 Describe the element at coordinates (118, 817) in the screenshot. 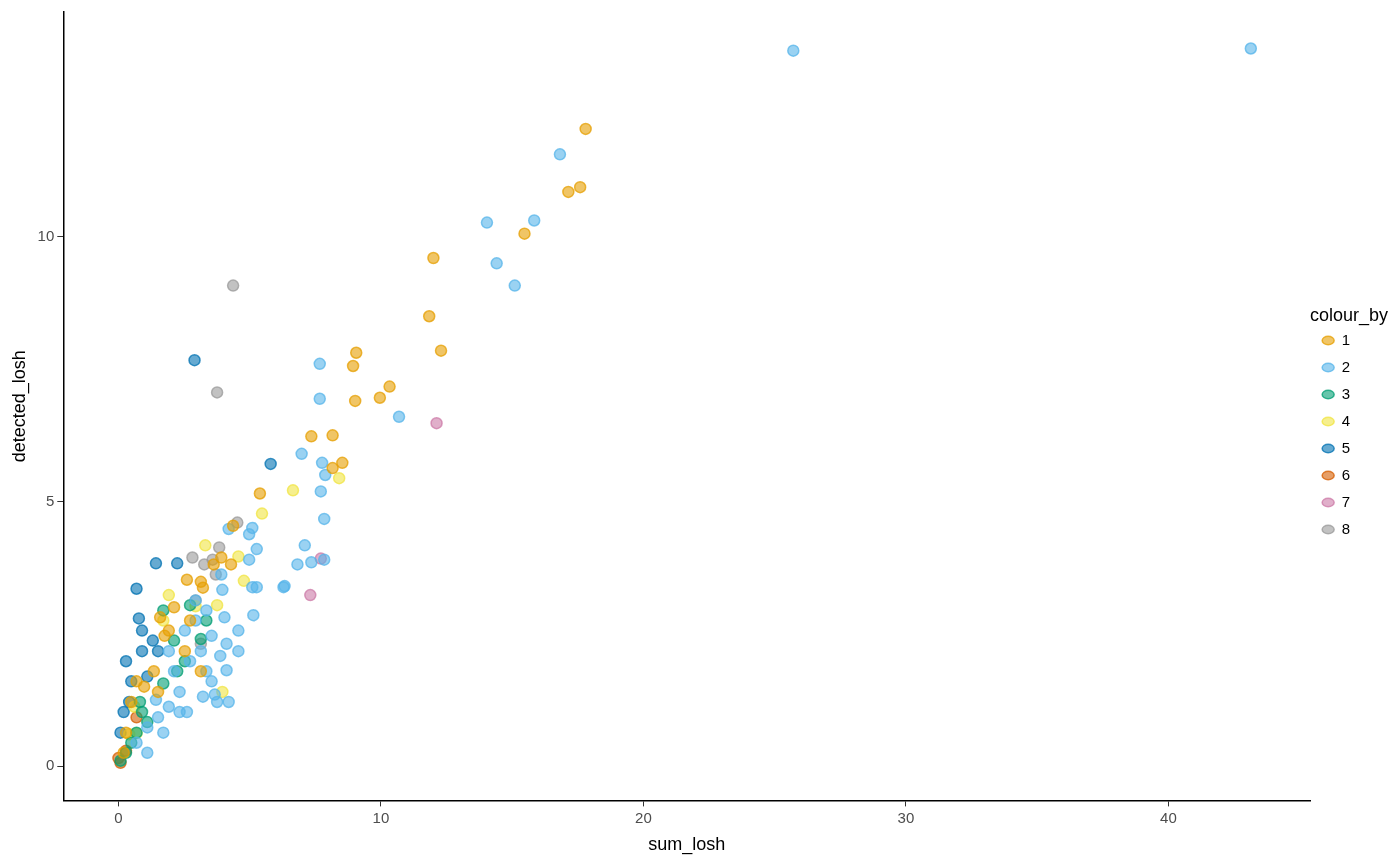

I see `x-tick-label: 0` at that location.